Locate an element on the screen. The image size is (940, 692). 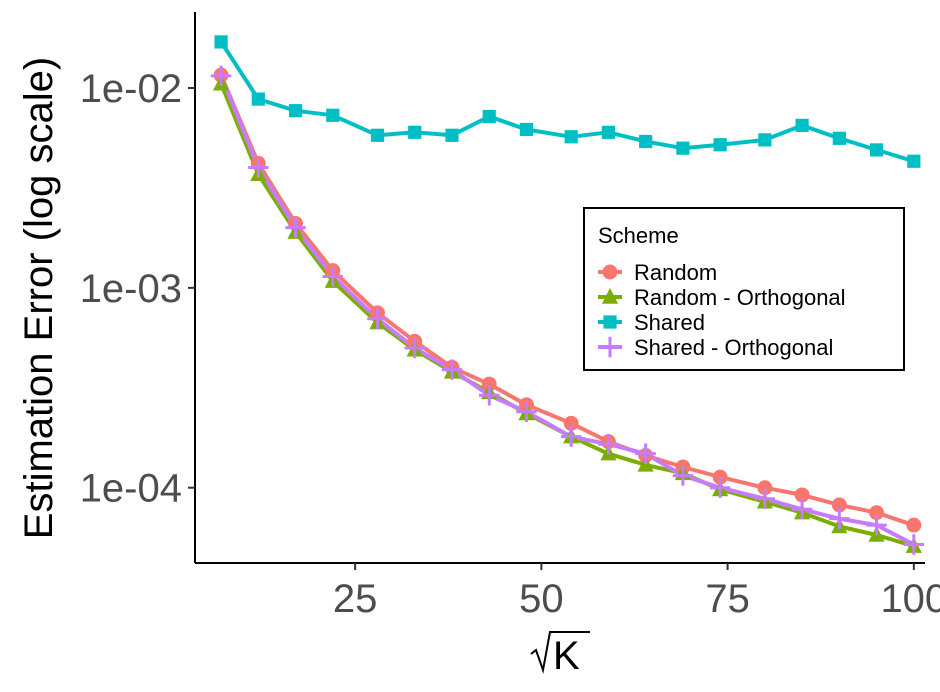
y-axis-title-text: Estimation Error (log scale) is located at coordinates (39, 298).